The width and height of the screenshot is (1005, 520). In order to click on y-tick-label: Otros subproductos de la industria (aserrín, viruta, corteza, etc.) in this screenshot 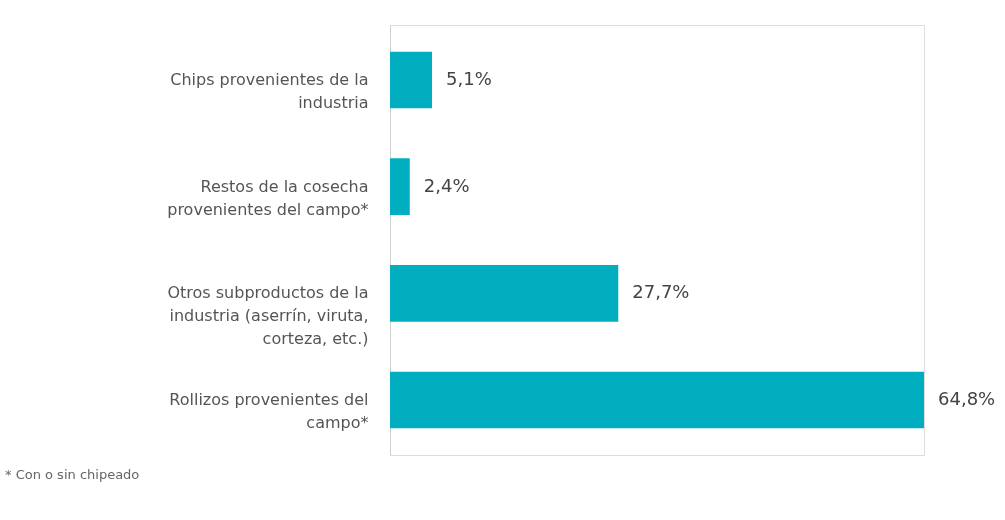, I will do `click(268, 316)`.